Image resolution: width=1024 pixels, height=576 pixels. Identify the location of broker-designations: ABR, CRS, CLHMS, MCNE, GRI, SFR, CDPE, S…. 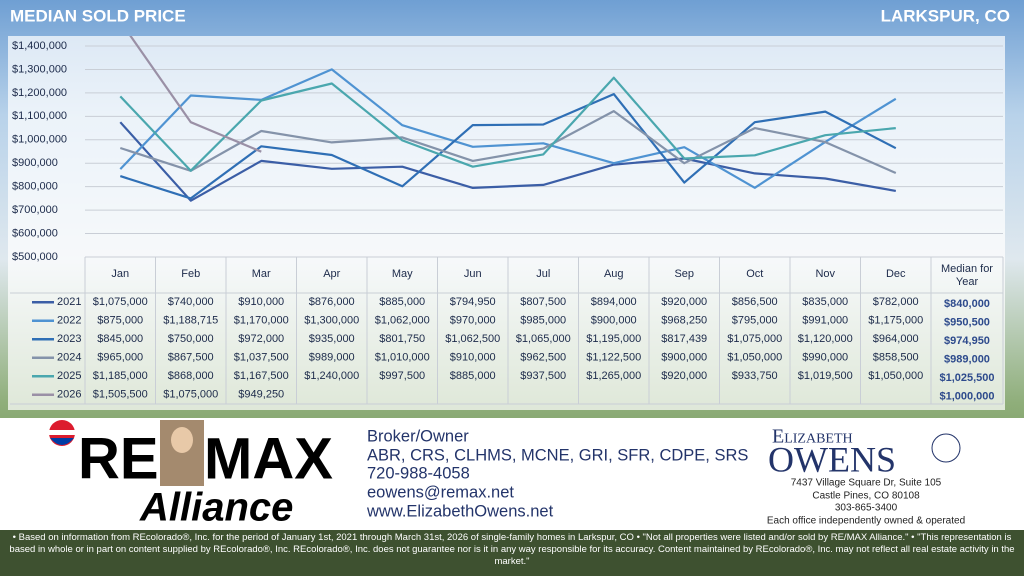
(557, 455).